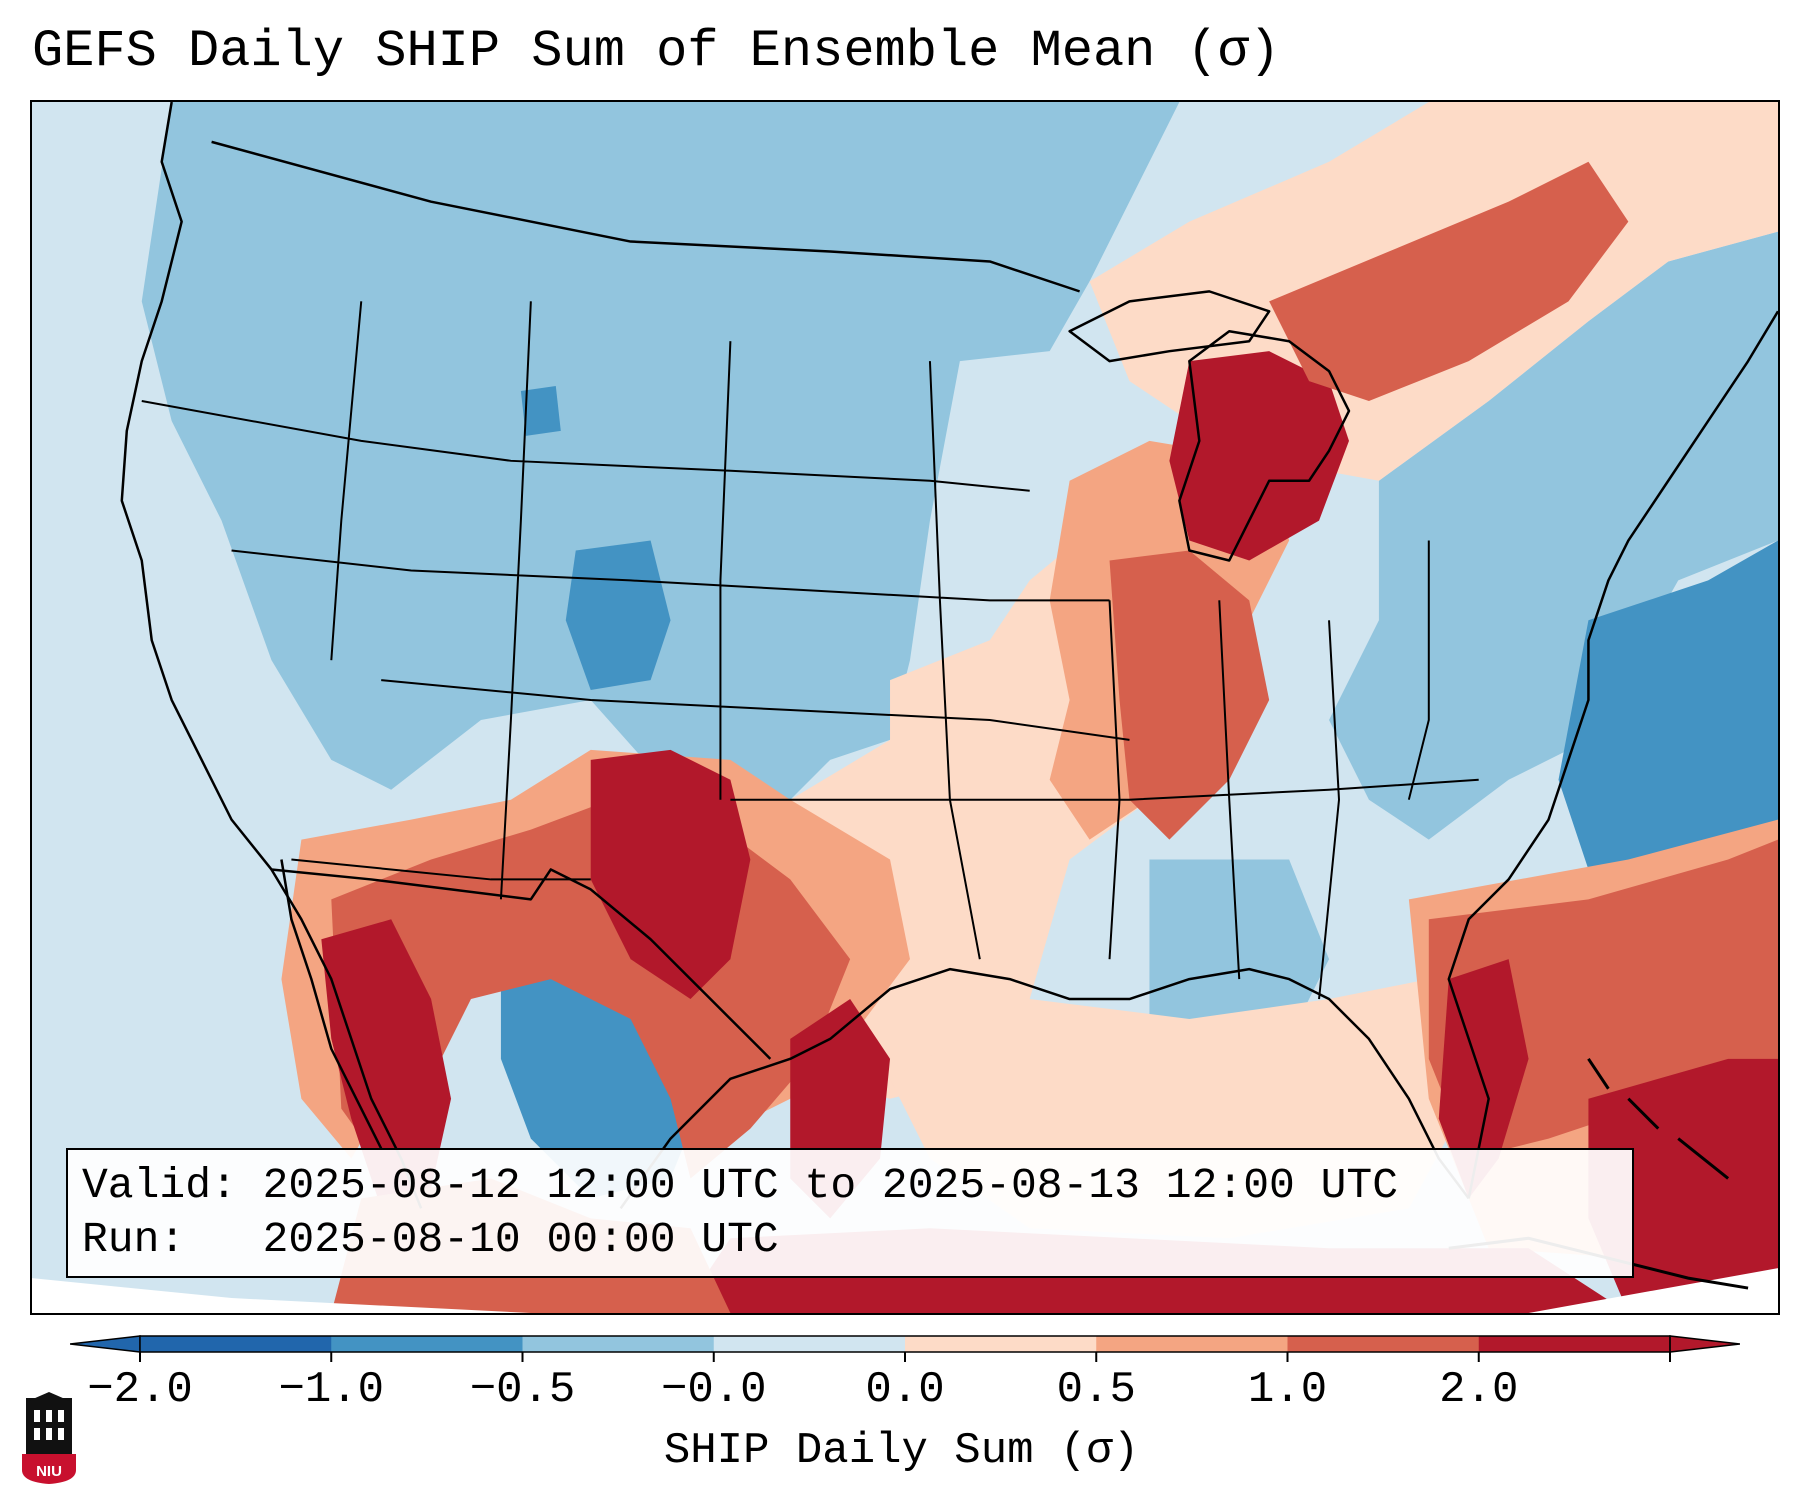 The image size is (1803, 1506). Describe the element at coordinates (386, 1064) in the screenshot. I see `high-mexico-west` at that location.